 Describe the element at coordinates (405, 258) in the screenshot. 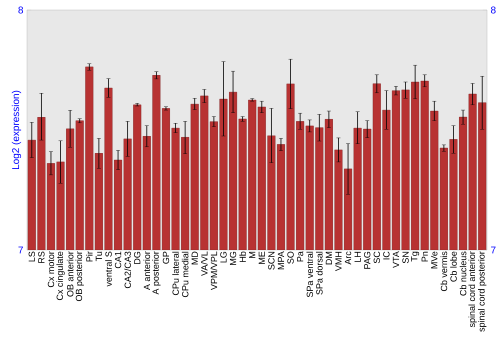

I see `x-tick-label: SN` at that location.